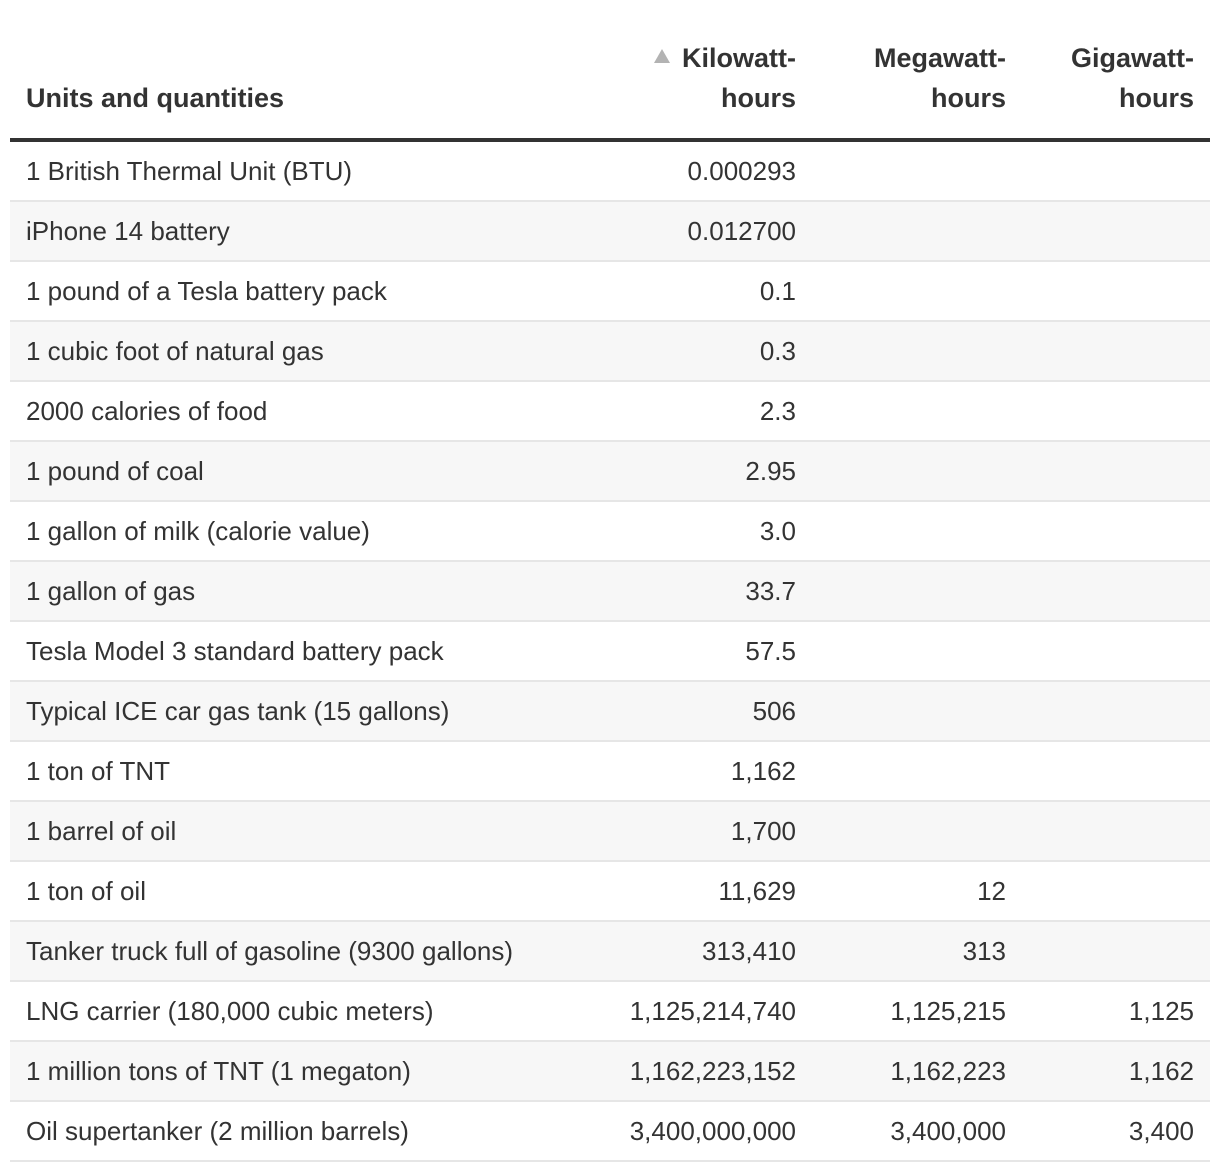 This screenshot has width=1220, height=1172. I want to click on column-header-megawatt-hours: Megawatt- hours, so click(901, 71).